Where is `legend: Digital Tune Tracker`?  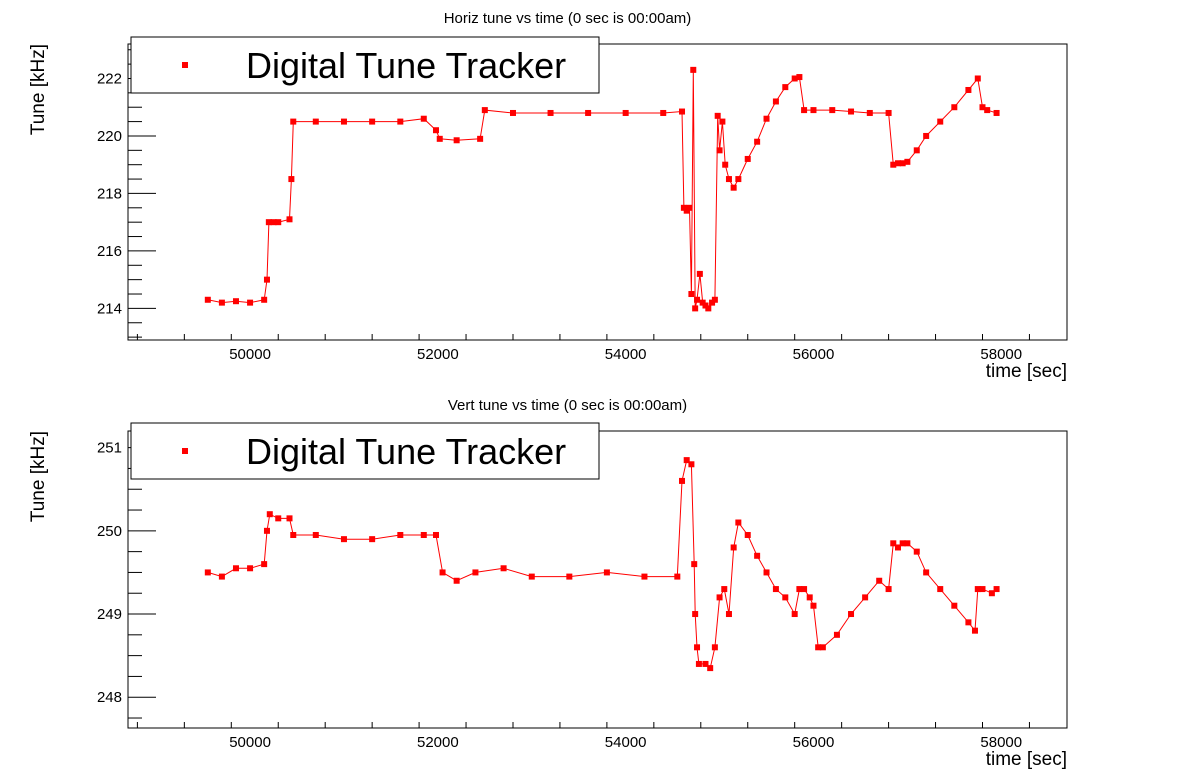
legend: Digital Tune Tracker is located at coordinates (365, 65).